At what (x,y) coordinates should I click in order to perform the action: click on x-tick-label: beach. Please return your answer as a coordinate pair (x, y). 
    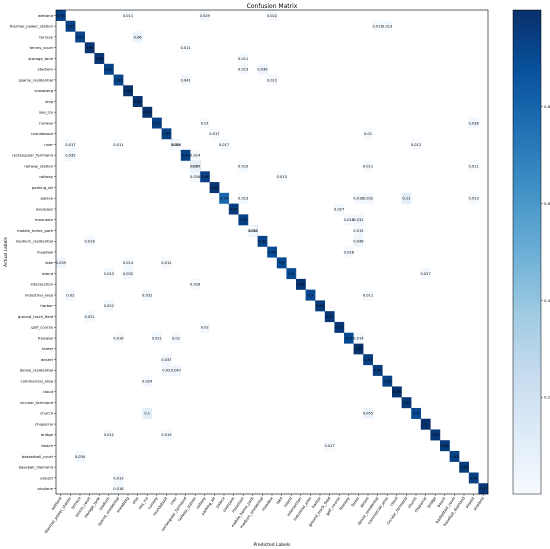
    Looking at the image, I should click on (441, 501).